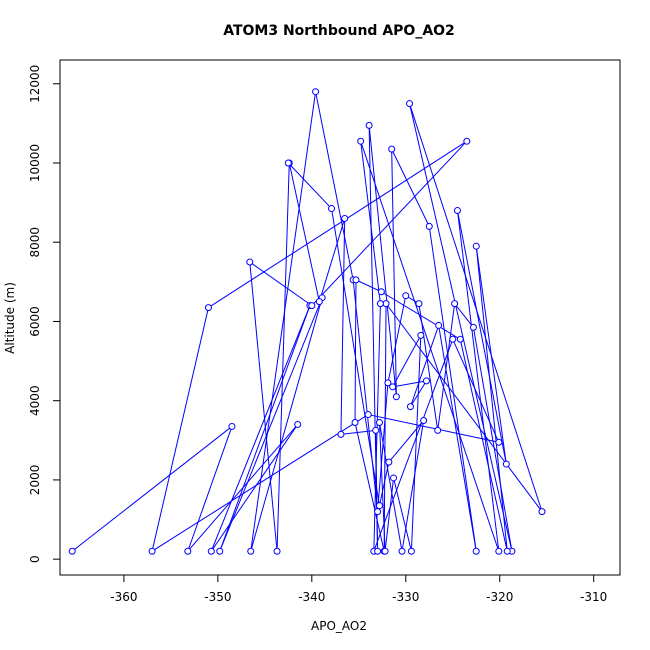 This screenshot has width=650, height=650. What do you see at coordinates (35, 242) in the screenshot?
I see `y-tick-label: 8000` at bounding box center [35, 242].